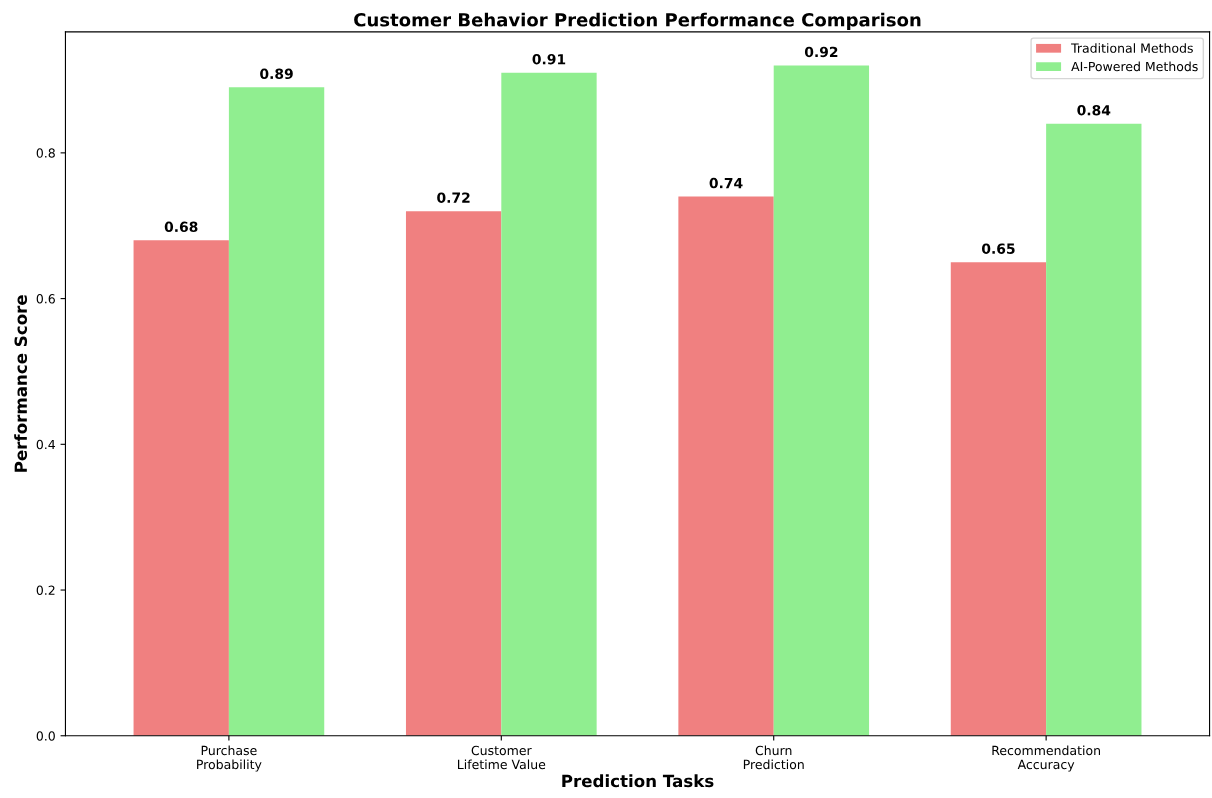 The width and height of the screenshot is (1212, 798). I want to click on legend-label: AI-Powered Methods, so click(1134, 66).